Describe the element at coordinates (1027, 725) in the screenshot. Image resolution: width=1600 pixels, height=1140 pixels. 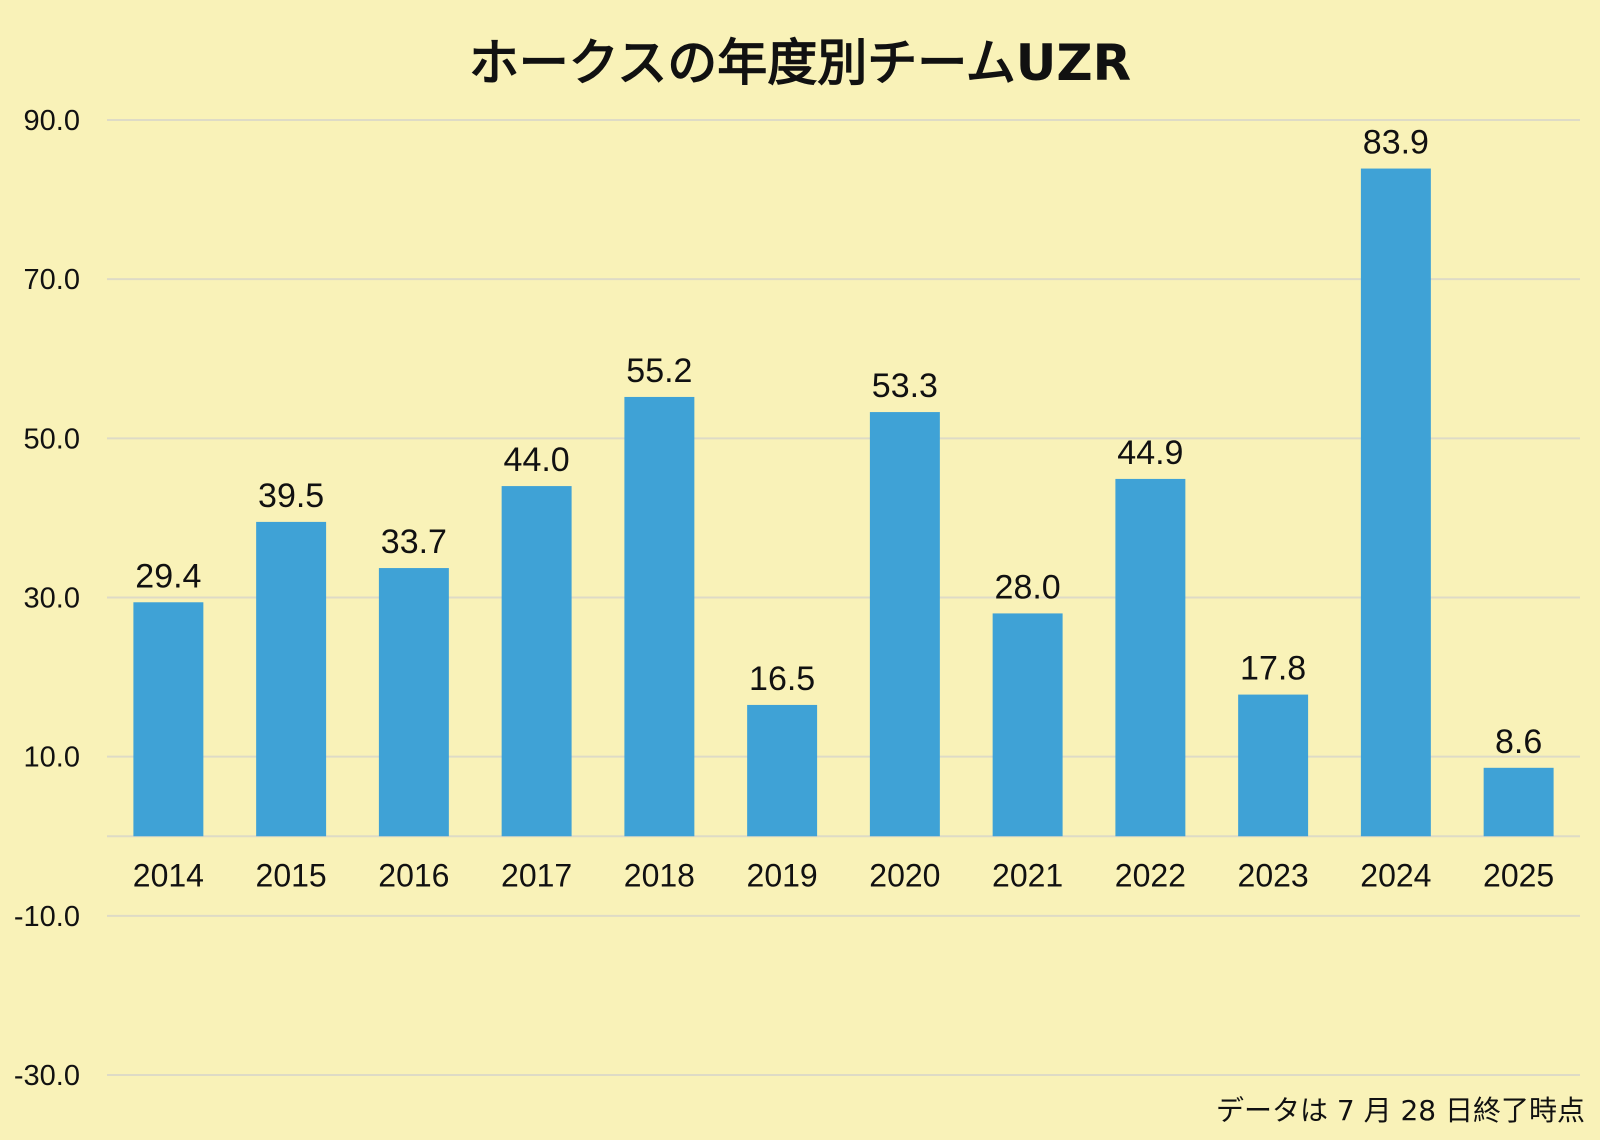
I see `bar-2021` at that location.